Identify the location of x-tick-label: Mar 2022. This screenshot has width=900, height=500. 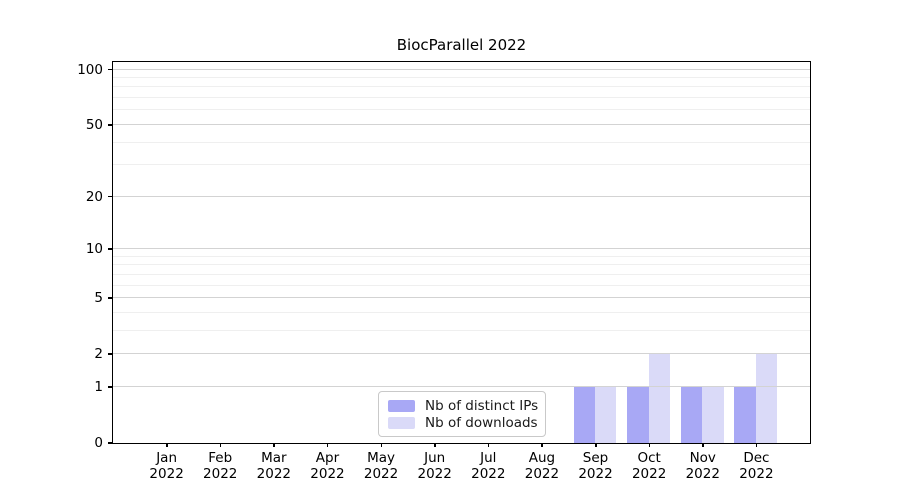
(274, 466).